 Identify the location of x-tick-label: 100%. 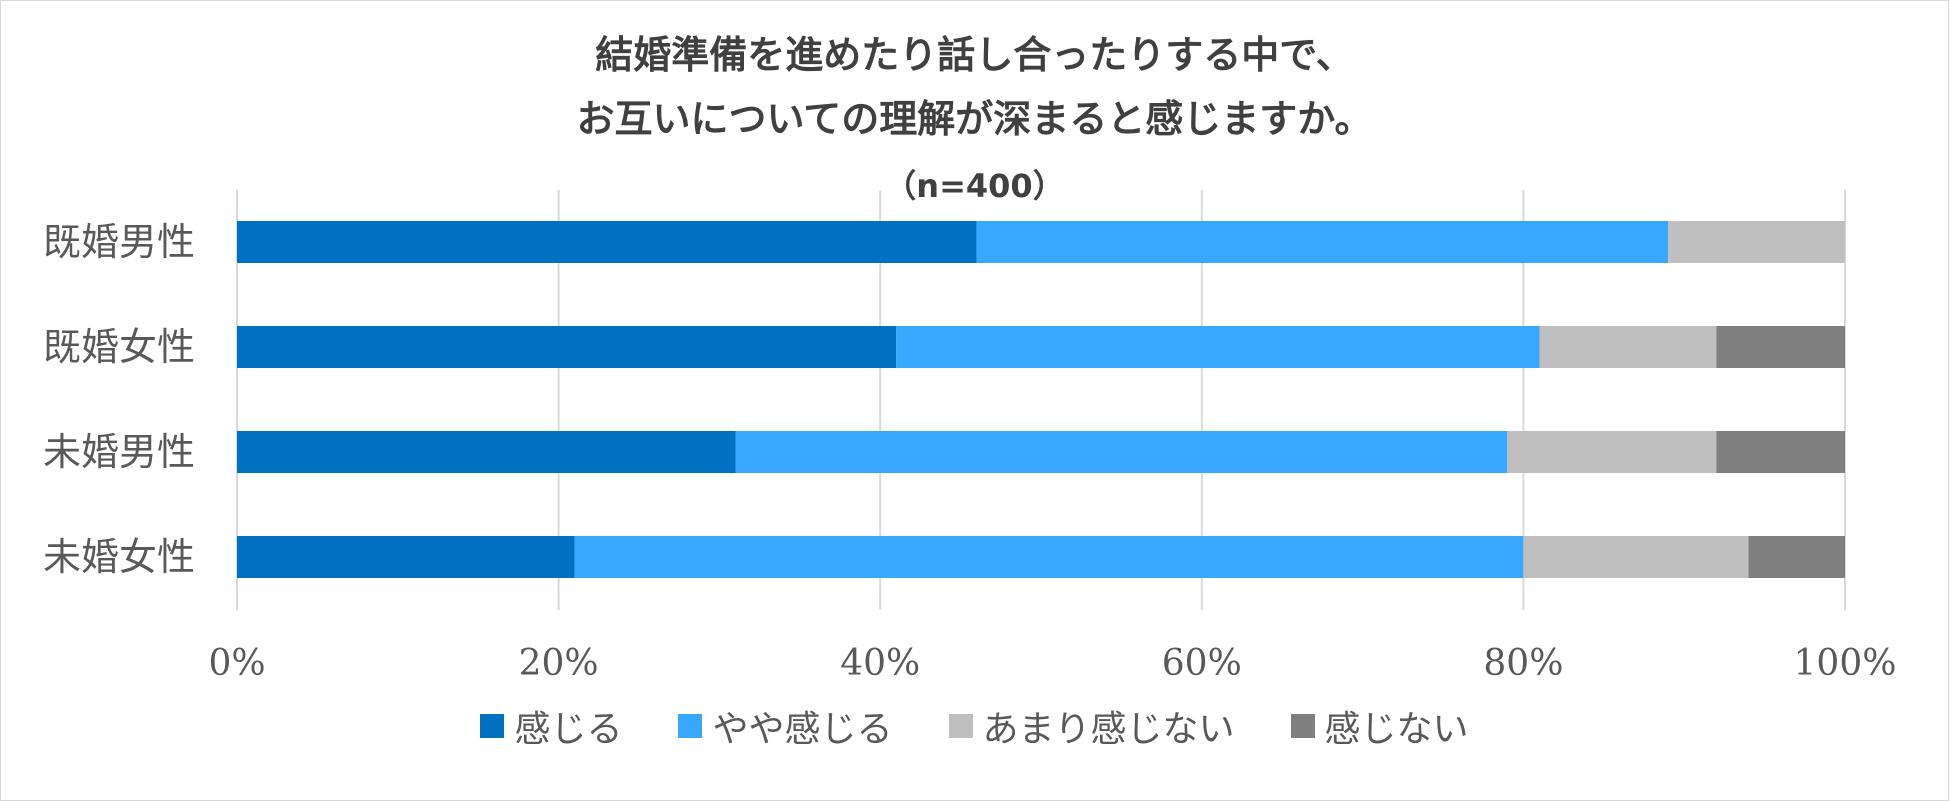
(1845, 663).